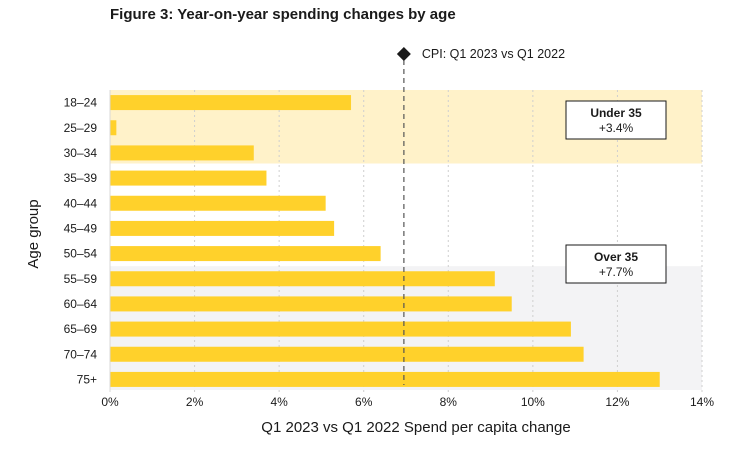  I want to click on x-tick-label: 10%, so click(533, 402).